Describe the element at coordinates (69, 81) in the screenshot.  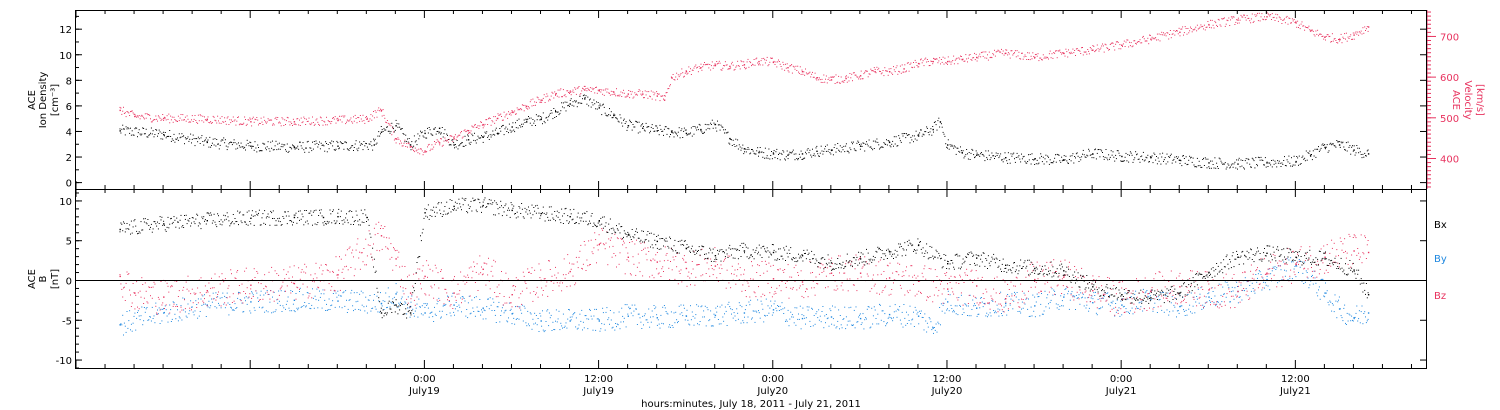
I see `top-left-tick-label: 8` at that location.